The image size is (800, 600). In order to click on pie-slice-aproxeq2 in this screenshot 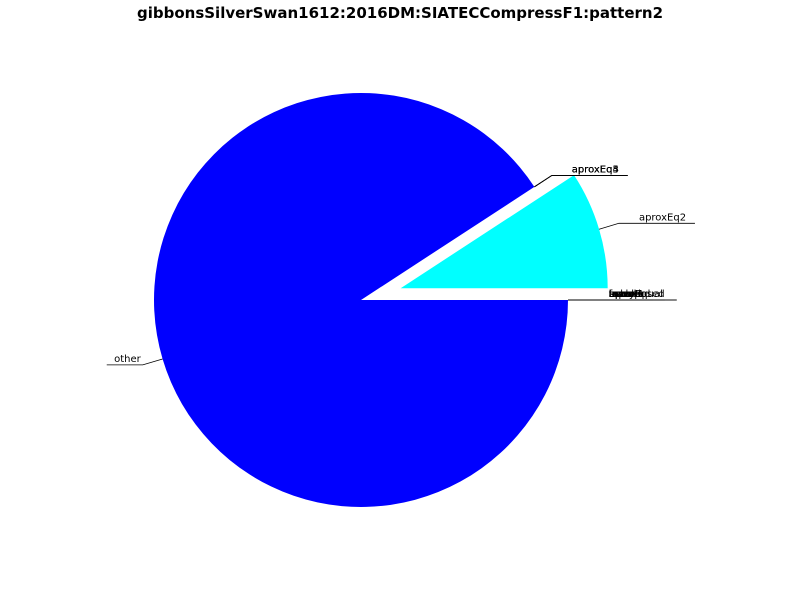, I will do `click(504, 232)`.